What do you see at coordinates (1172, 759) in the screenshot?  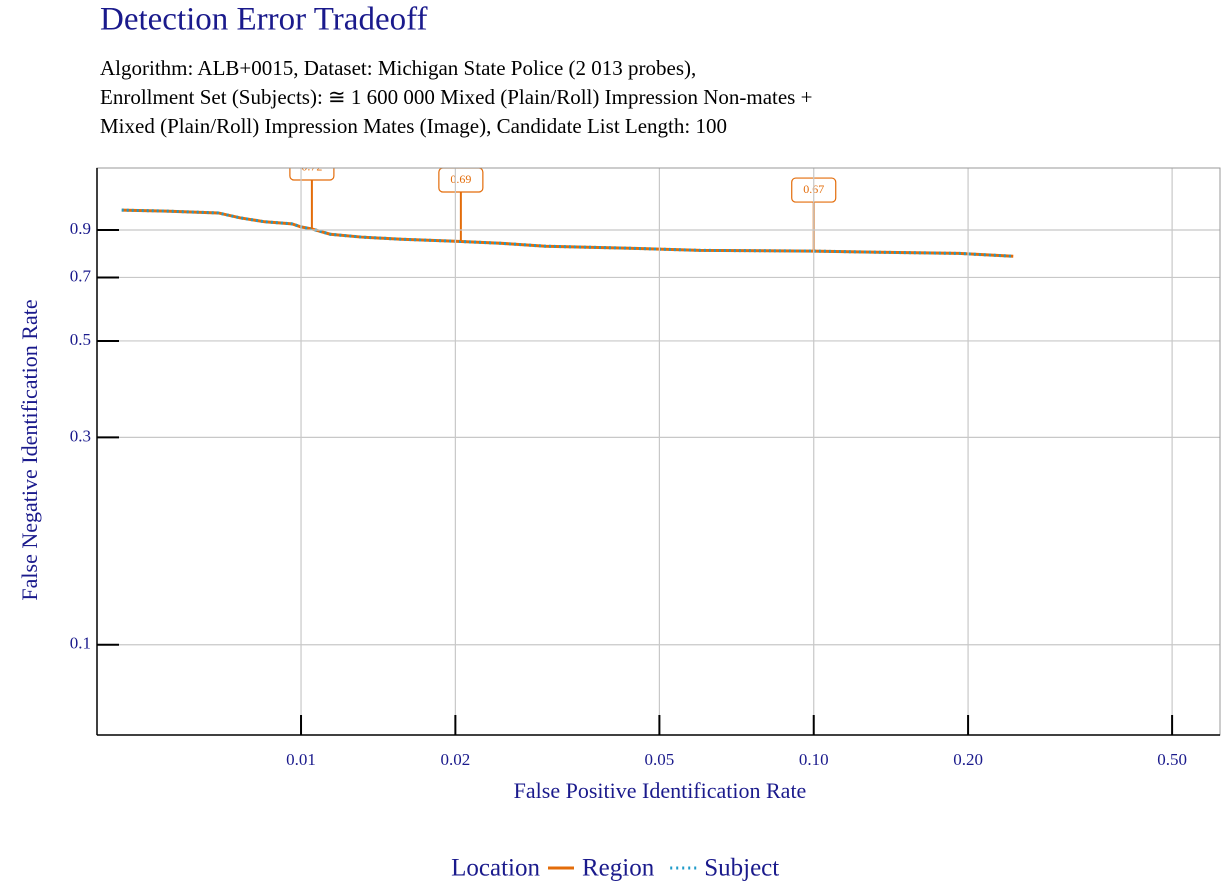 I see `x-tick-label: 0.50` at bounding box center [1172, 759].